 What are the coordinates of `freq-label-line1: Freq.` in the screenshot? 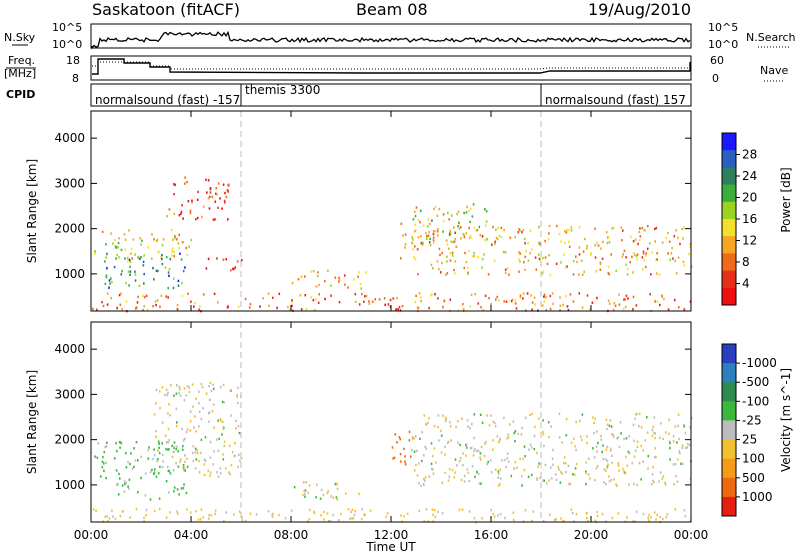 It's located at (21, 60).